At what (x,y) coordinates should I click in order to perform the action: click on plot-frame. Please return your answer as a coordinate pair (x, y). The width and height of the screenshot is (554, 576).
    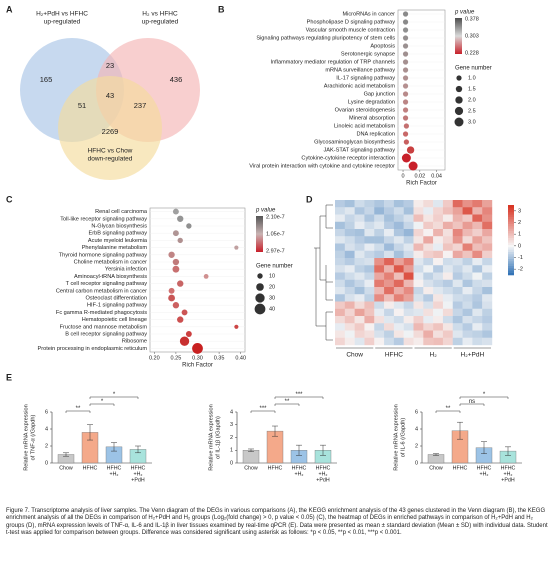
    Looking at the image, I should click on (197, 280).